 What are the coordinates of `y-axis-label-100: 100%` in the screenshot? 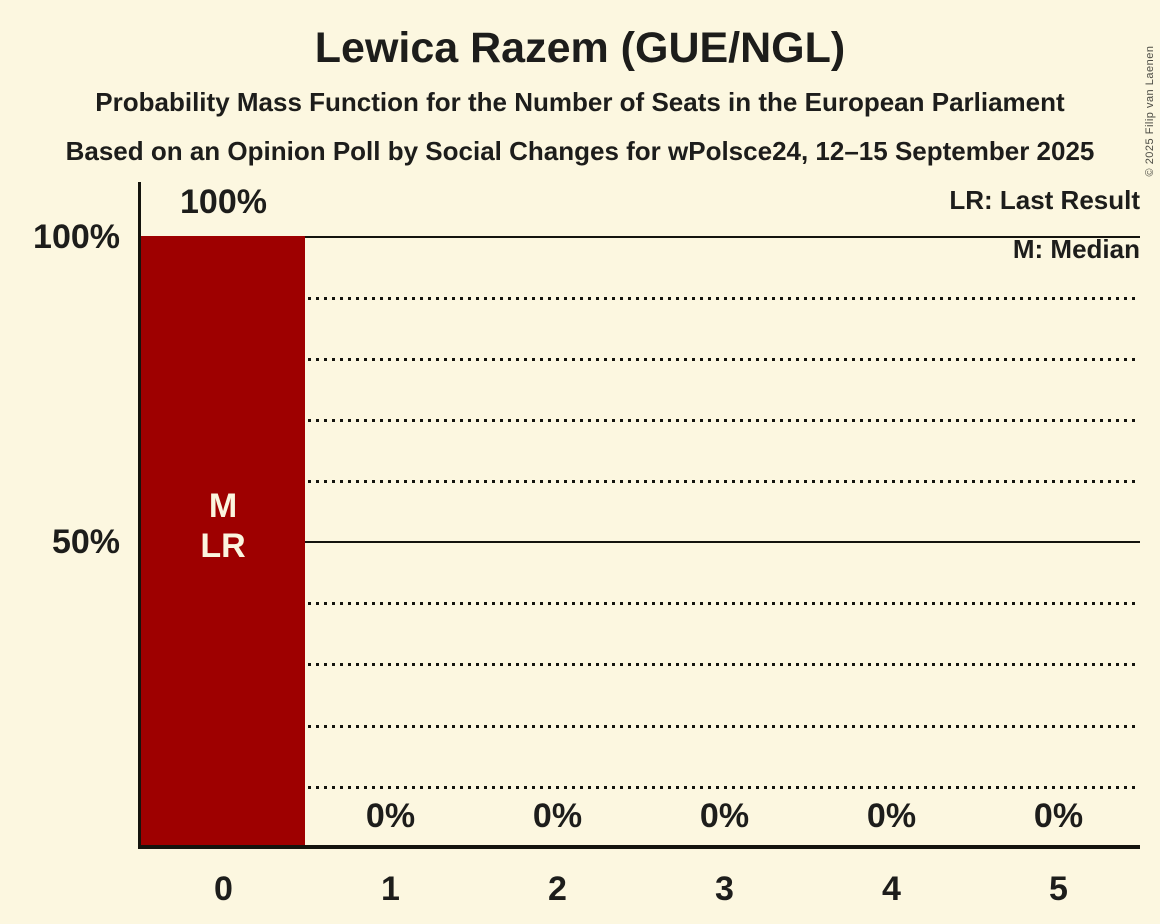 It's located at (76, 237).